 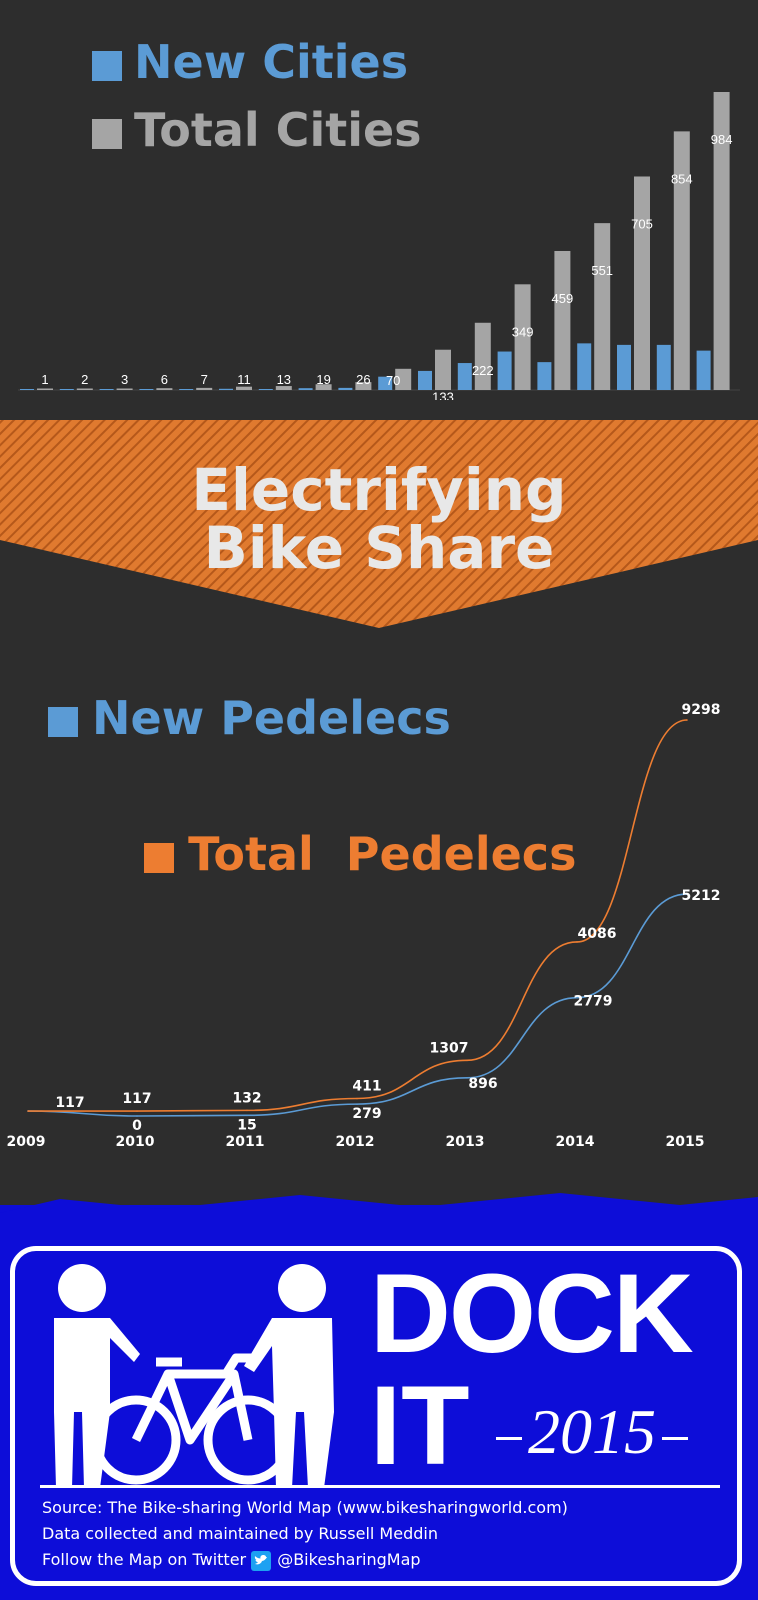 What do you see at coordinates (363, 379) in the screenshot?
I see `total-cities-data-label: 26` at bounding box center [363, 379].